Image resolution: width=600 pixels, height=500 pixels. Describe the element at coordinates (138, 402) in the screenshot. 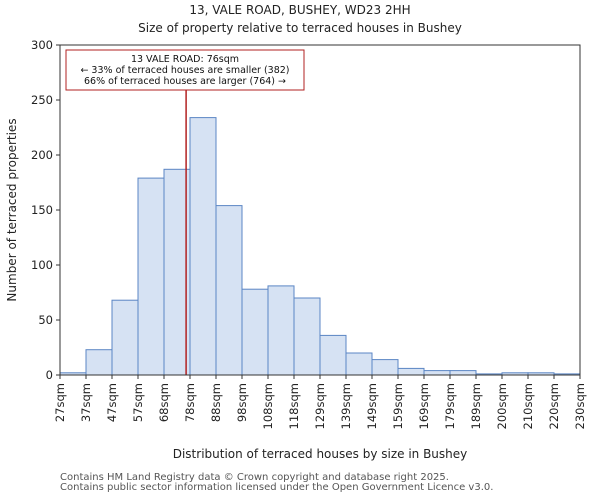

I see `x-tick-label: 57sqm` at that location.